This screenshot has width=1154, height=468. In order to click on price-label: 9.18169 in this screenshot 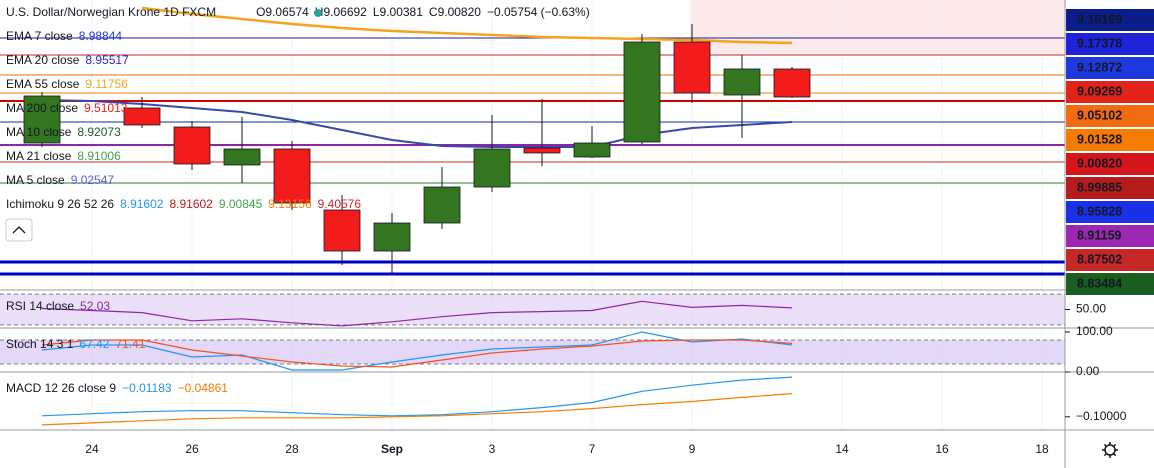, I will do `click(1099, 19)`.